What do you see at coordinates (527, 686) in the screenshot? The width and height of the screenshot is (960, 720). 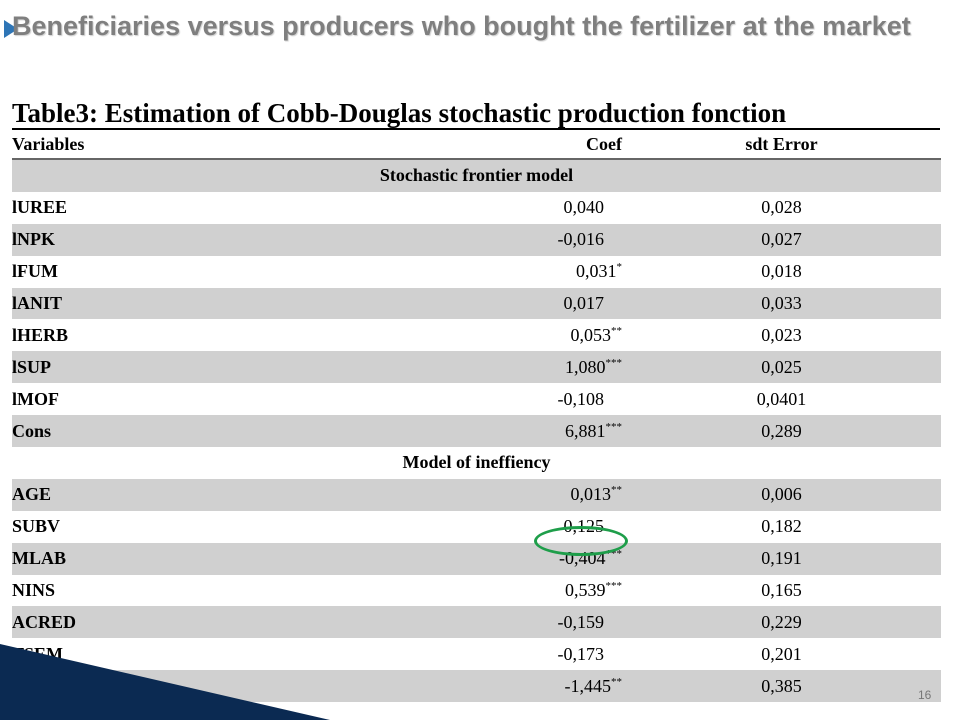 I see `coefficient-cell: -1,445**` at bounding box center [527, 686].